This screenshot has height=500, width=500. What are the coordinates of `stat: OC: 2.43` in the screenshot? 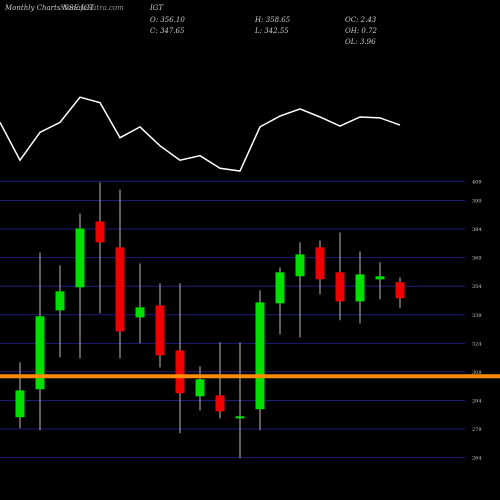 It's located at (361, 20).